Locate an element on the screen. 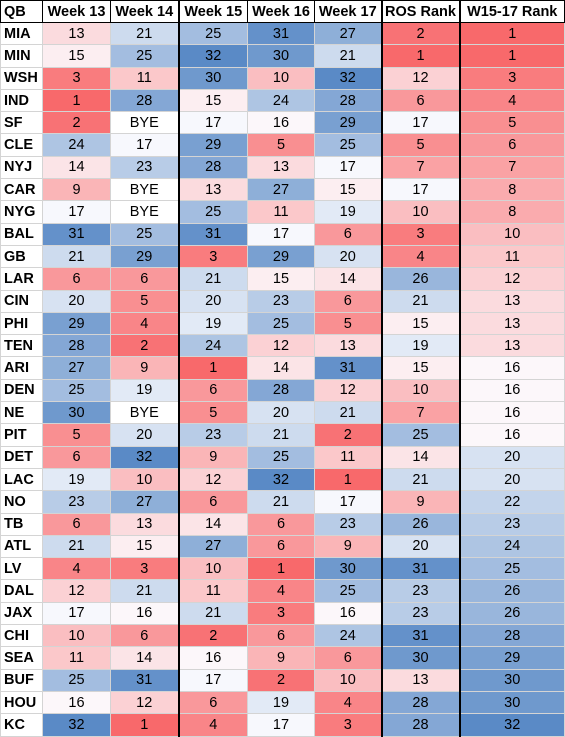 The width and height of the screenshot is (565, 737). table-row-buf: BUF 25 31 17 2 10 13 30 is located at coordinates (282, 680).